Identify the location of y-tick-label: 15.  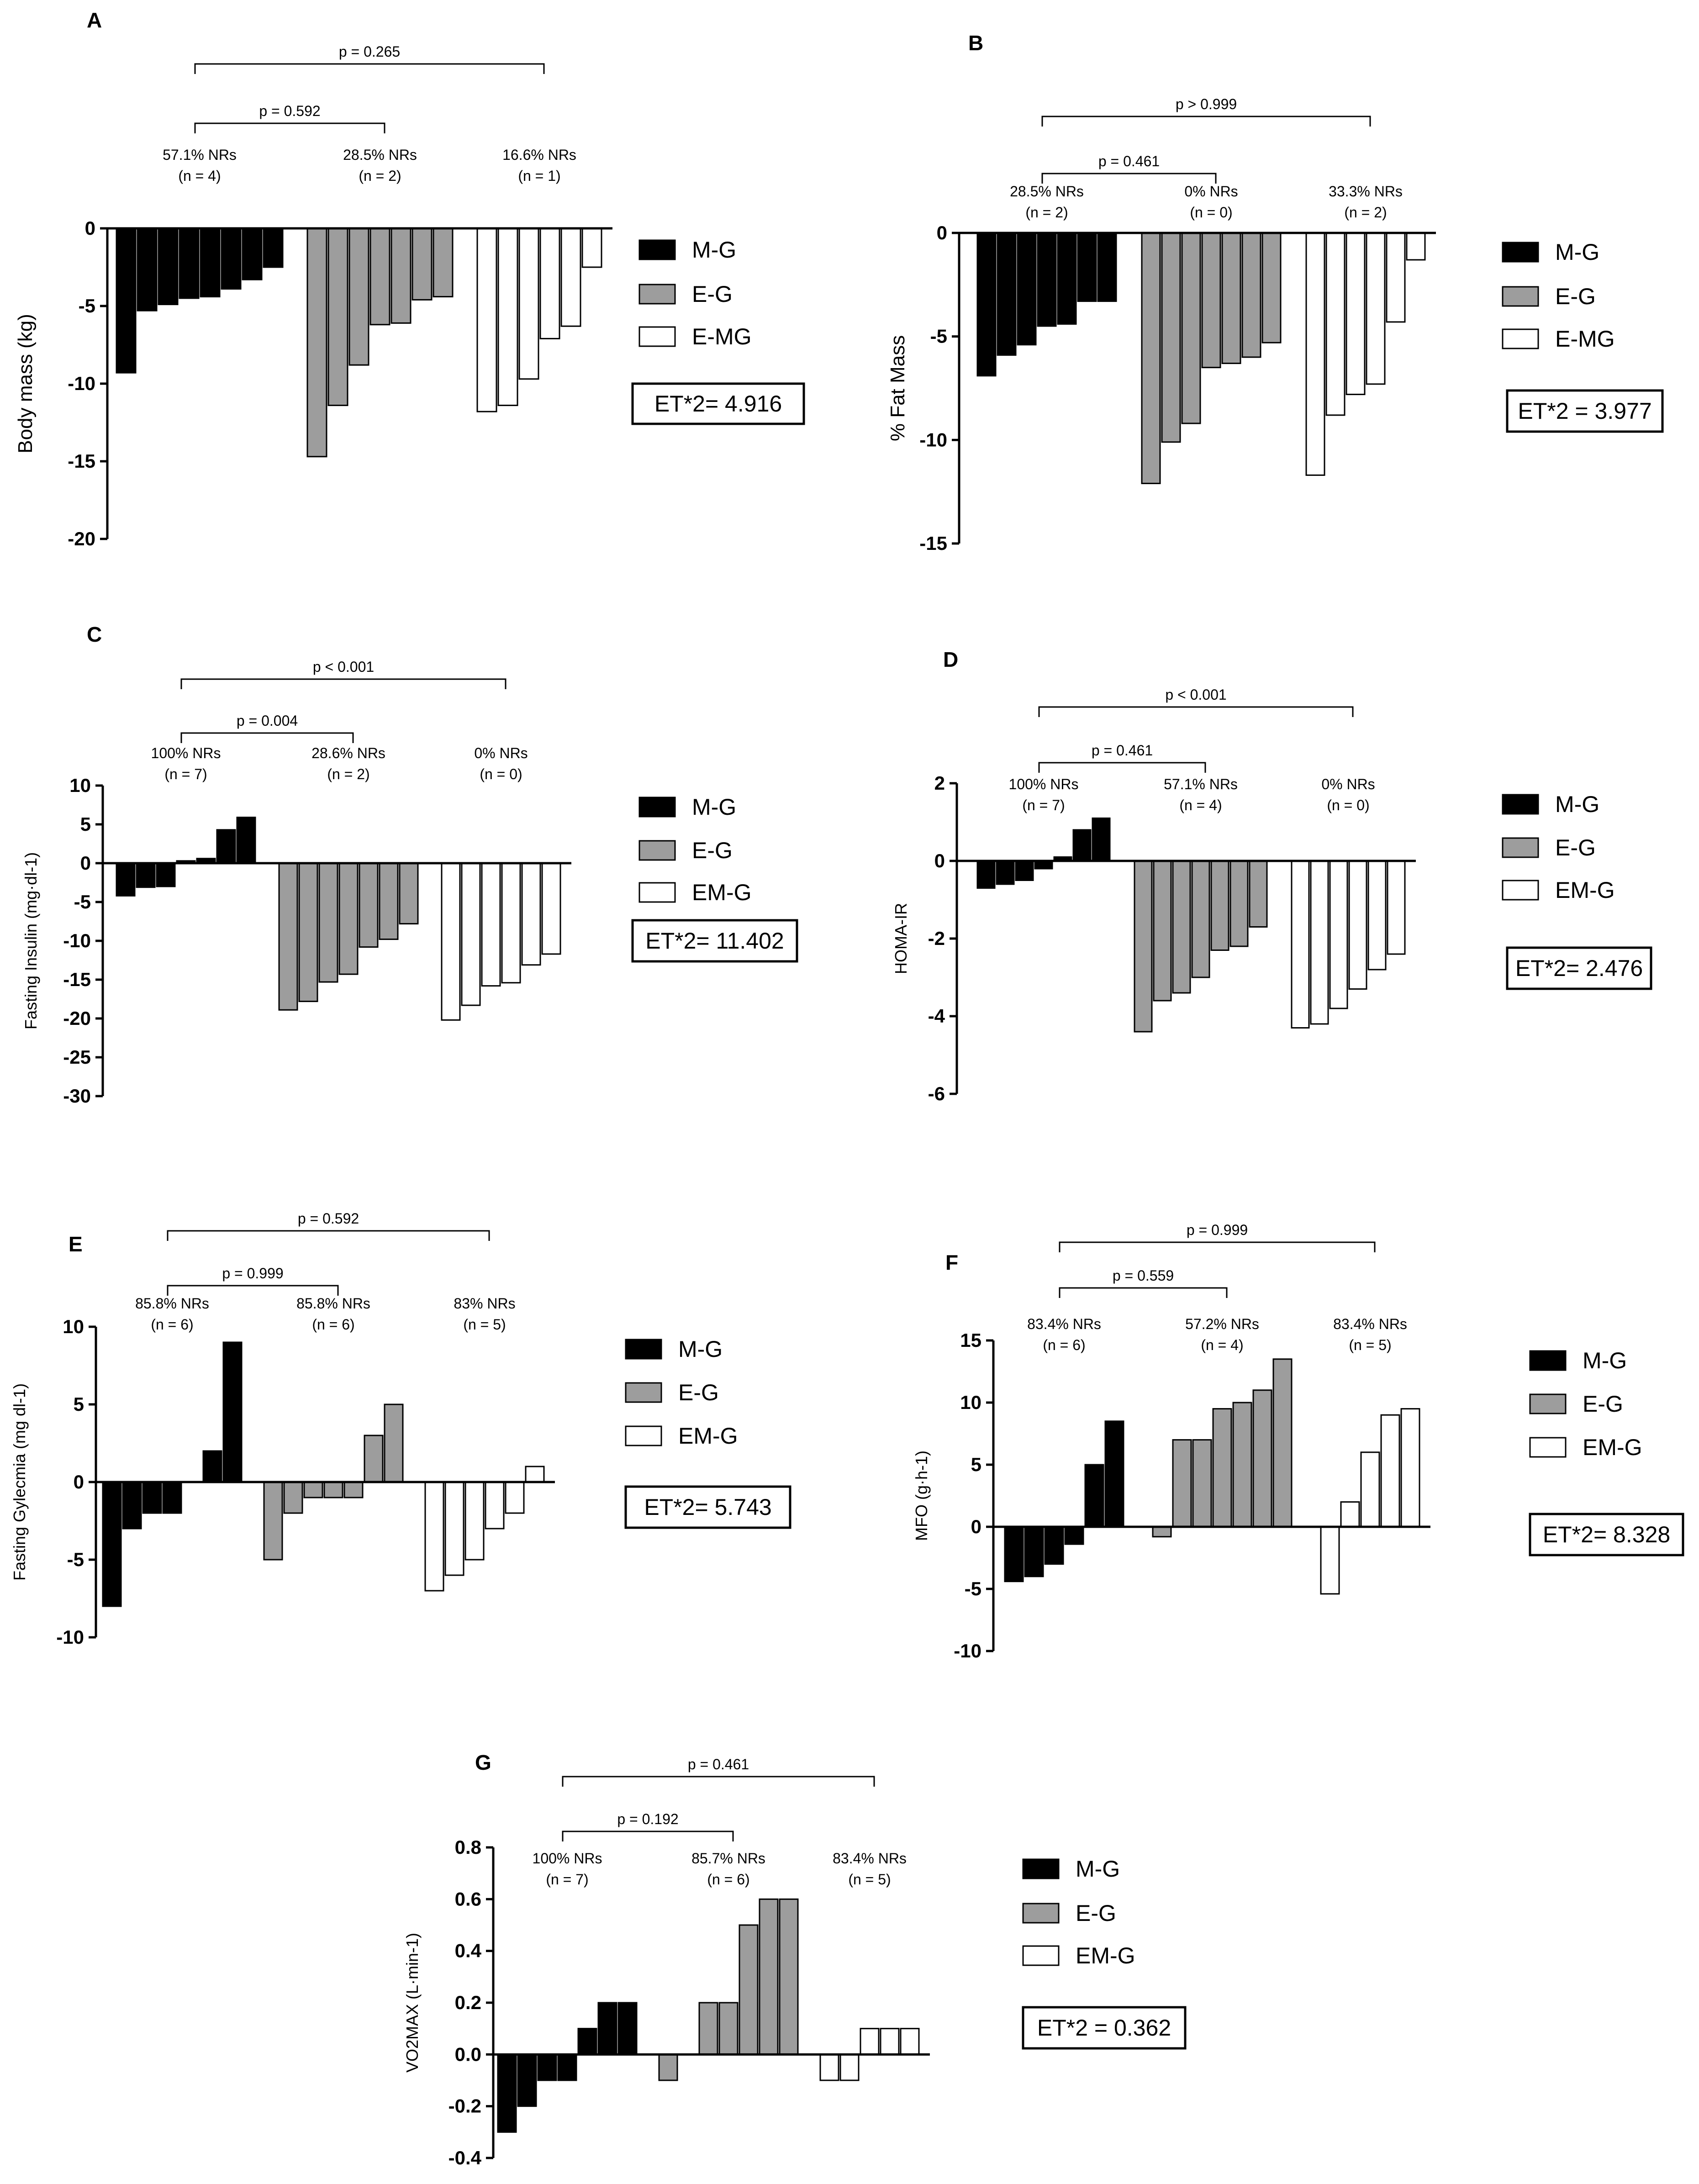
(970, 1340).